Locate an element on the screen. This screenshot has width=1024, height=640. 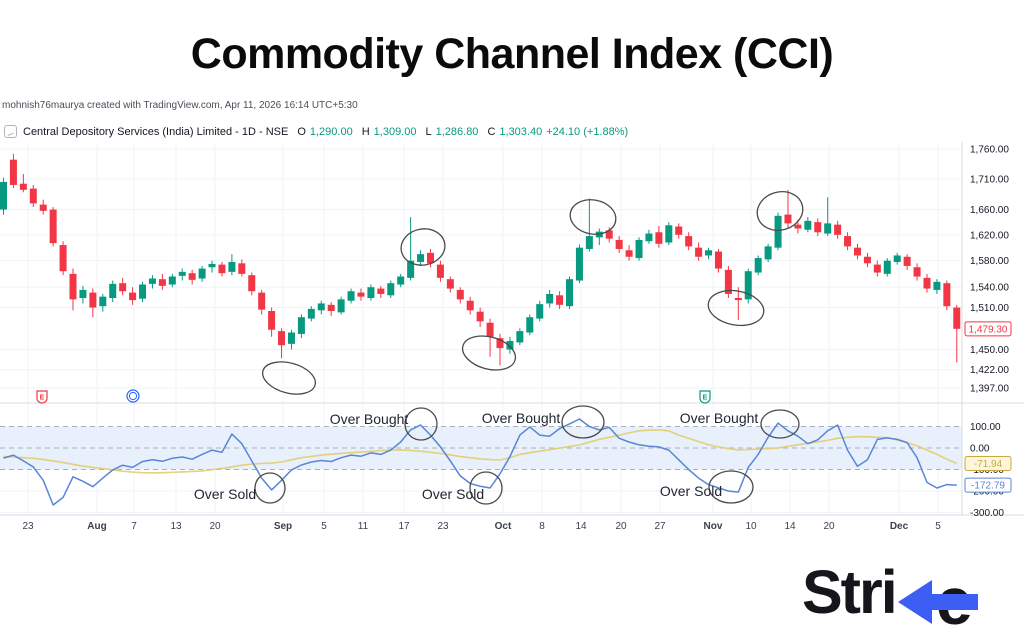
cci-signal-badge-text: -71.94 is located at coordinates (988, 464).